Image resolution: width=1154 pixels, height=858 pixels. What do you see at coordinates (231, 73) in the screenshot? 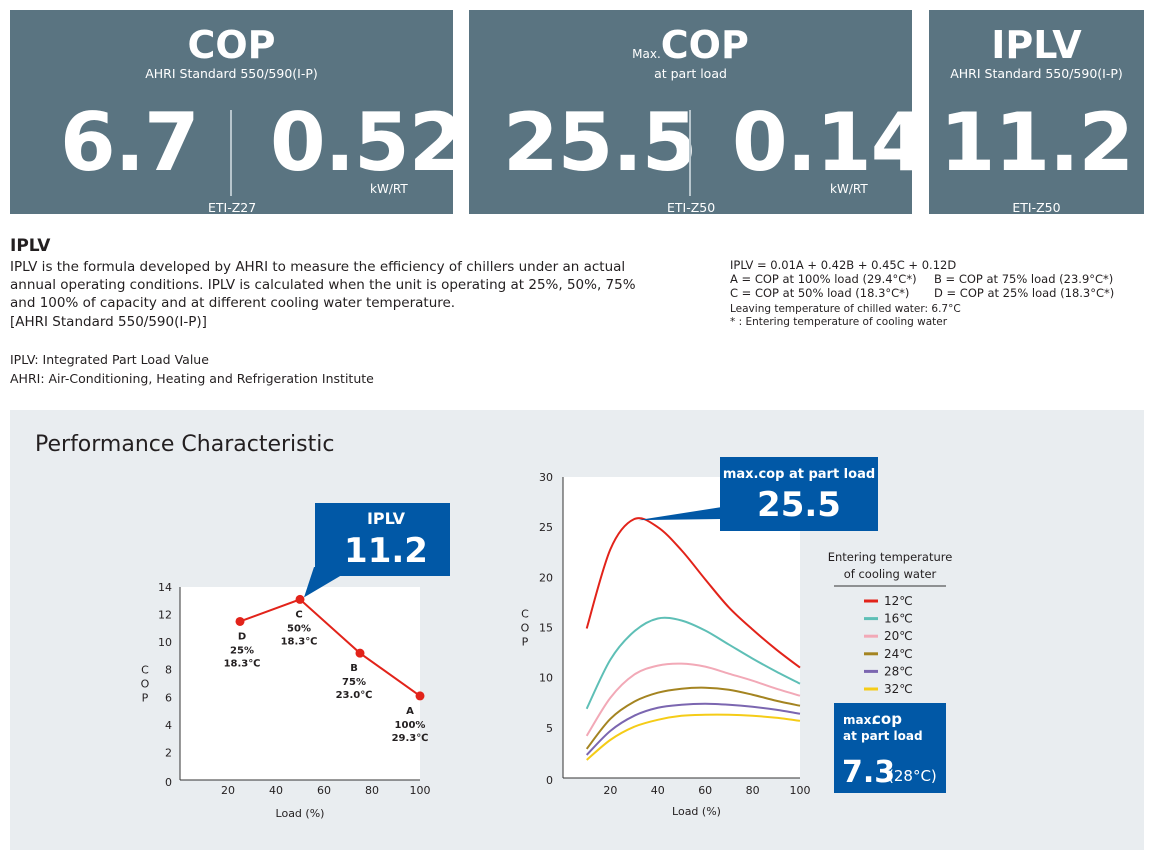
I see `cop-subtitle: AHRI Standard 550/590(I-P)` at bounding box center [231, 73].